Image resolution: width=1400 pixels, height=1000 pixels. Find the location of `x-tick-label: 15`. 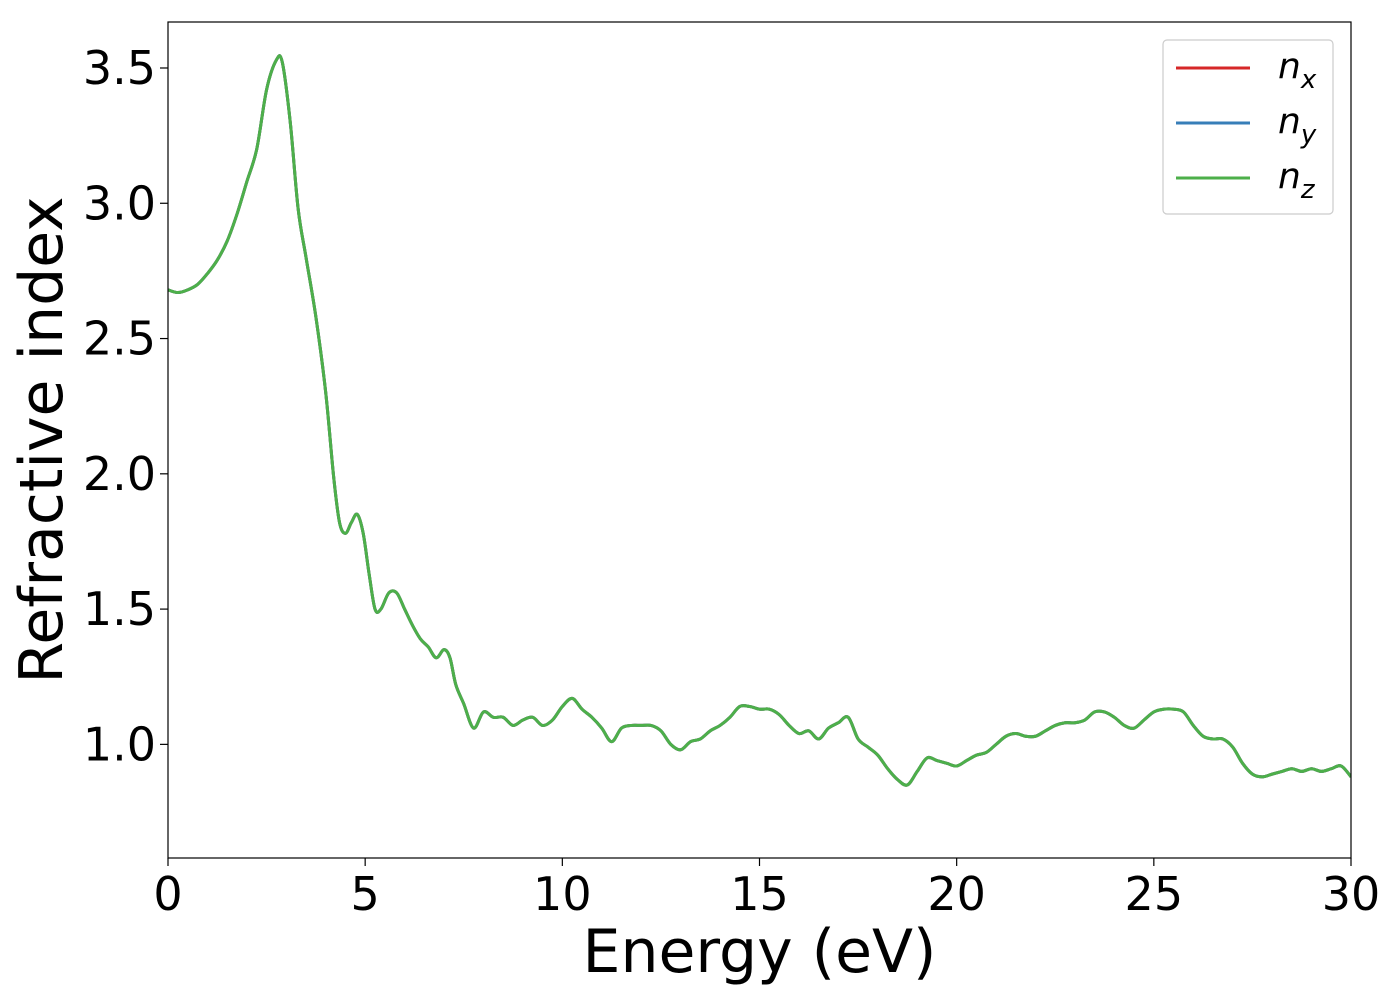

x-tick-label: 15 is located at coordinates (759, 894).